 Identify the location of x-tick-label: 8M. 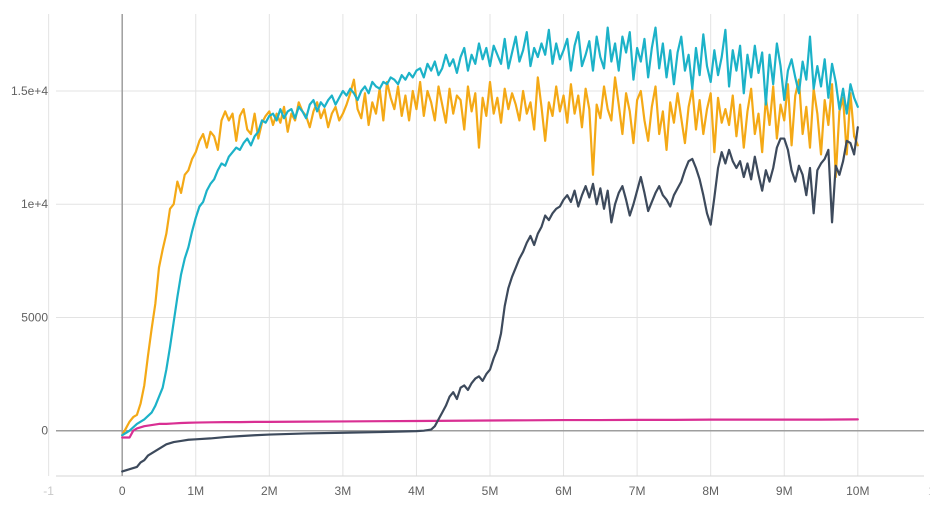
(710, 491).